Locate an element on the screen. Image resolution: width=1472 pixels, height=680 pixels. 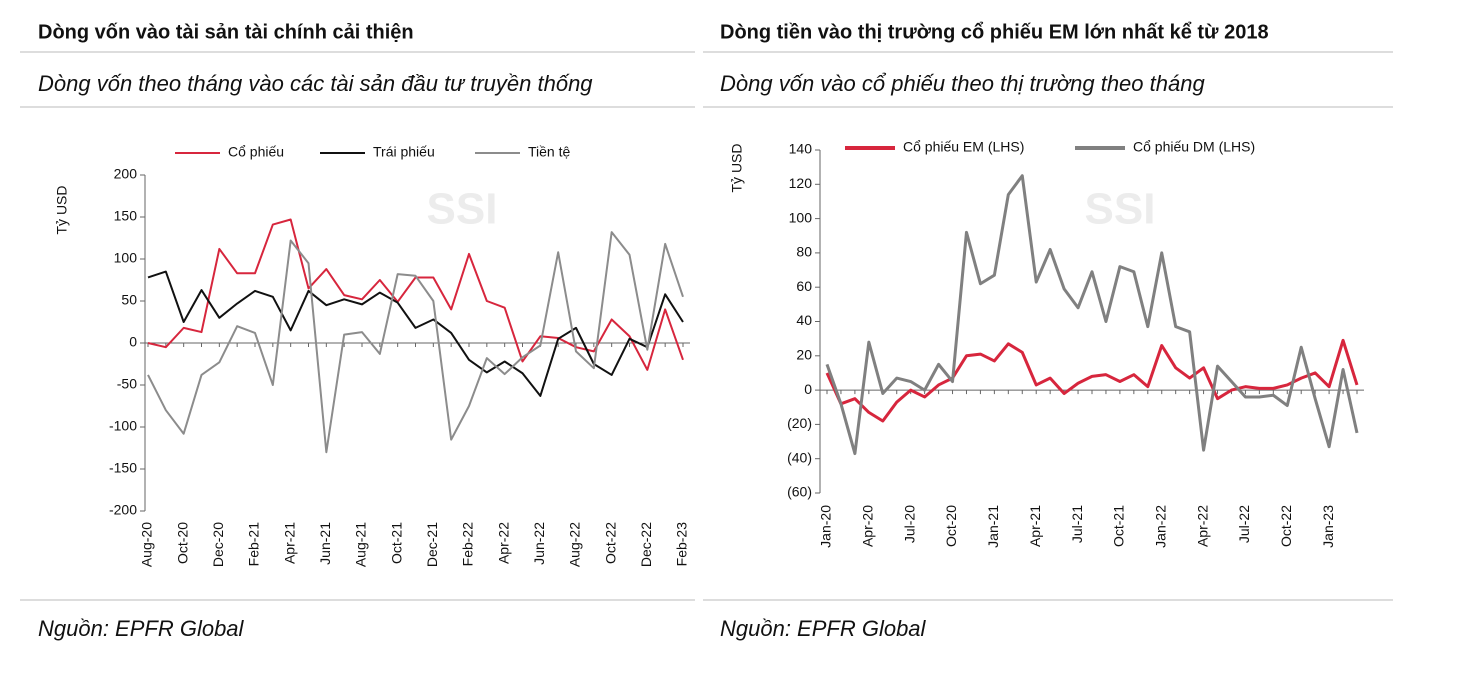
legend-label: Cổ phiếu DM (LHS) is located at coordinates (1194, 147).